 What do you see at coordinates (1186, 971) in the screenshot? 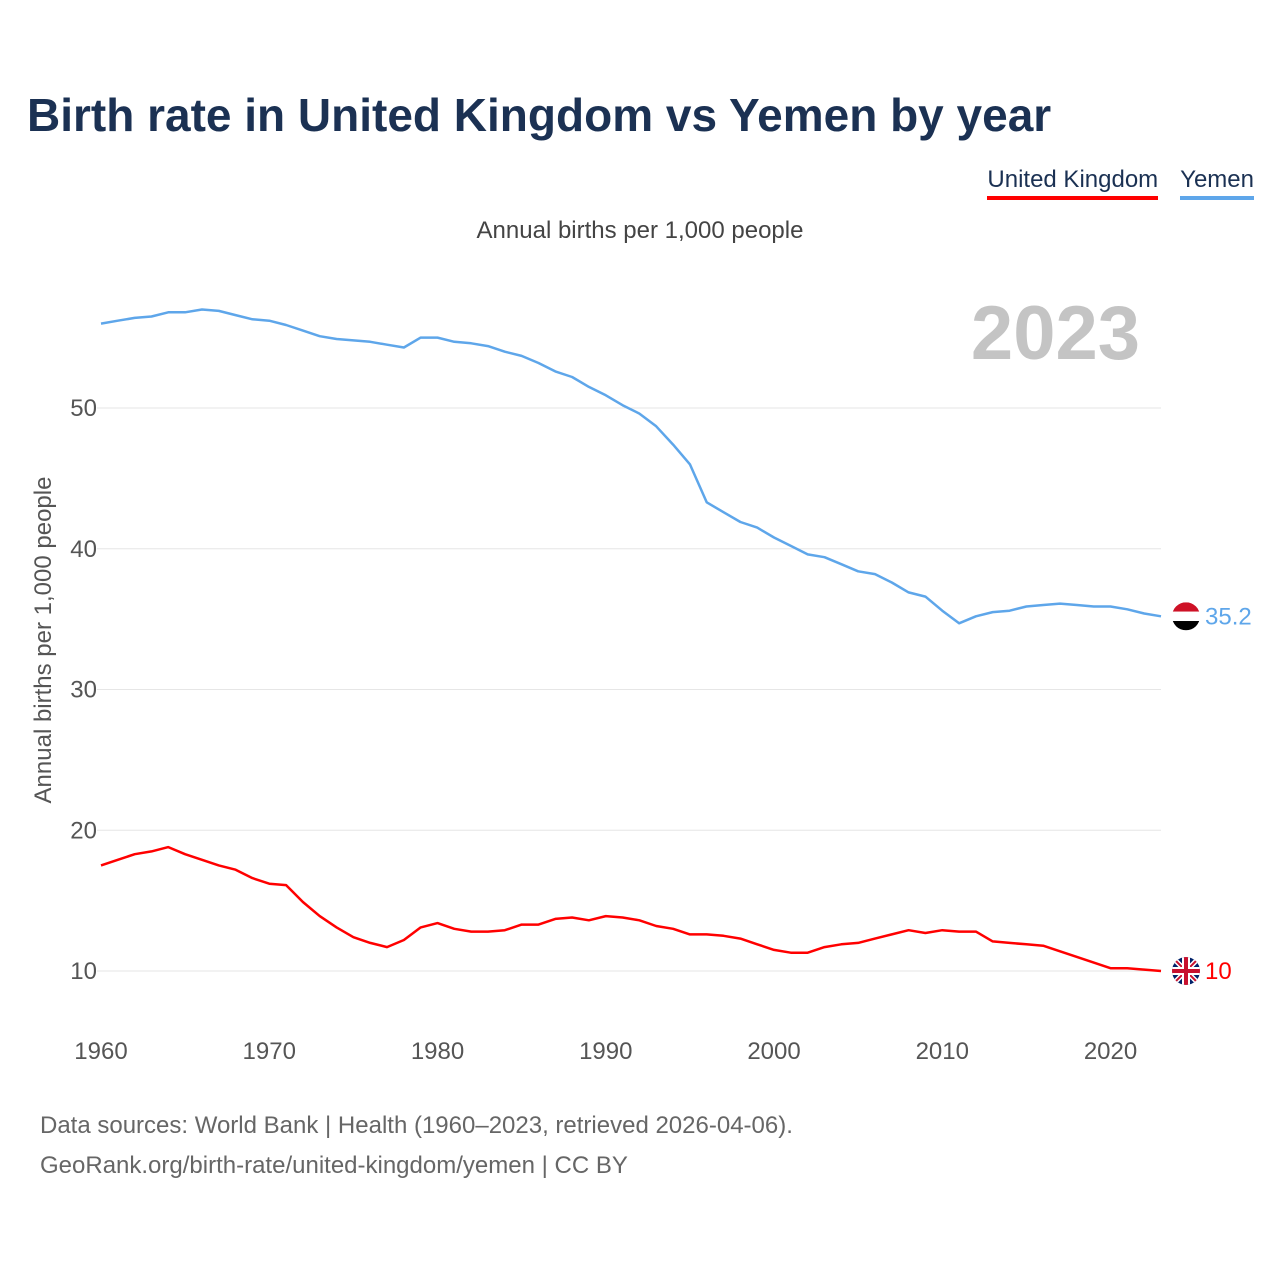
I see `uk-flag-icon` at bounding box center [1186, 971].